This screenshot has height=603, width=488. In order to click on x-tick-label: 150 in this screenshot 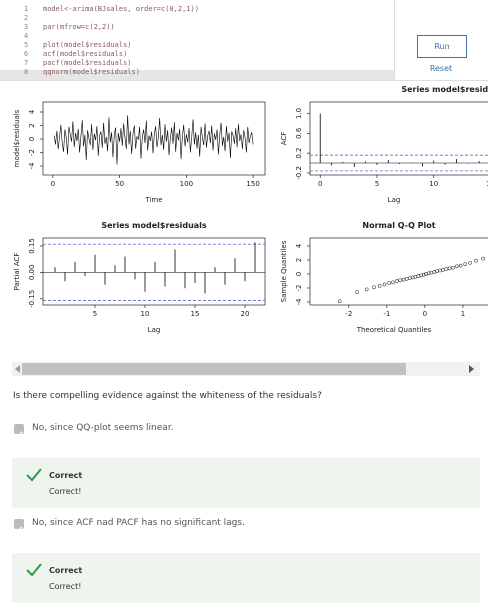, I will do `click(252, 184)`.